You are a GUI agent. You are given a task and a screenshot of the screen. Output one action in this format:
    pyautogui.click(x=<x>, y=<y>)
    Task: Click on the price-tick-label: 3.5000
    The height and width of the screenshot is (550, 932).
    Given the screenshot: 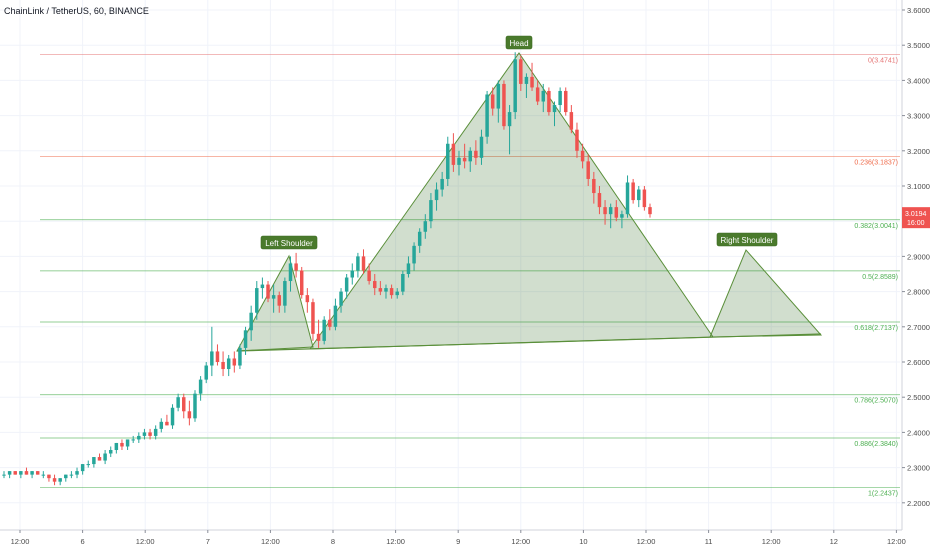 What is the action you would take?
    pyautogui.click(x=918, y=45)
    